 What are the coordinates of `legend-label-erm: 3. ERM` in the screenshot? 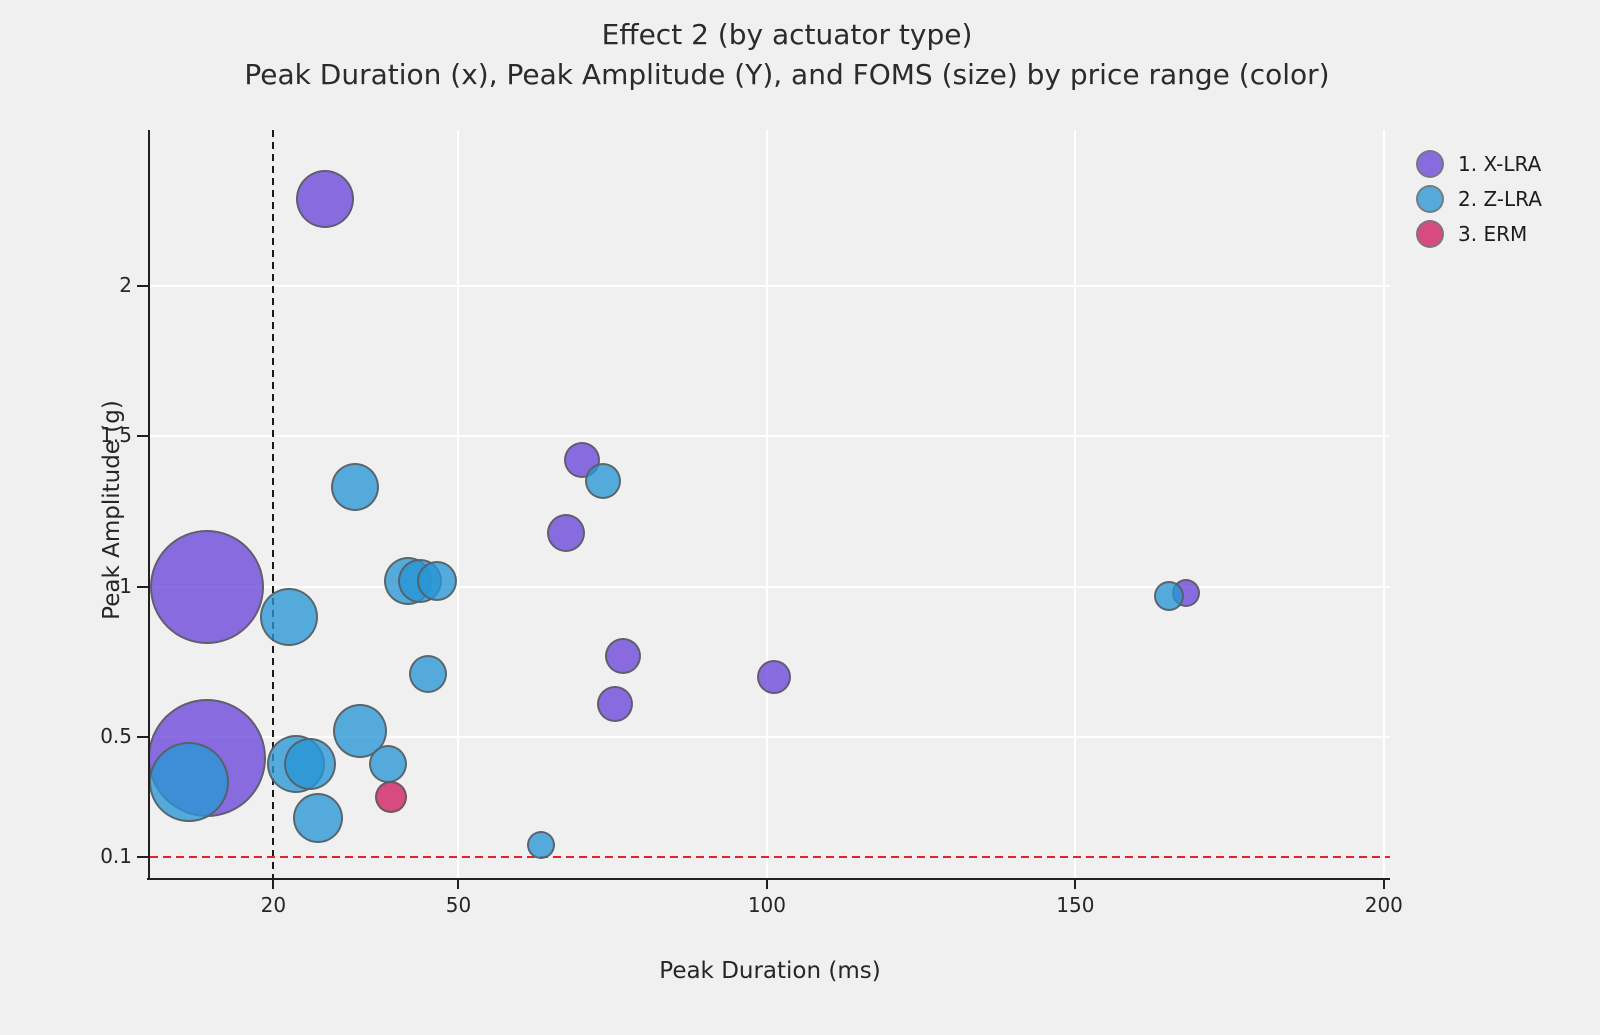 It's located at (1493, 233).